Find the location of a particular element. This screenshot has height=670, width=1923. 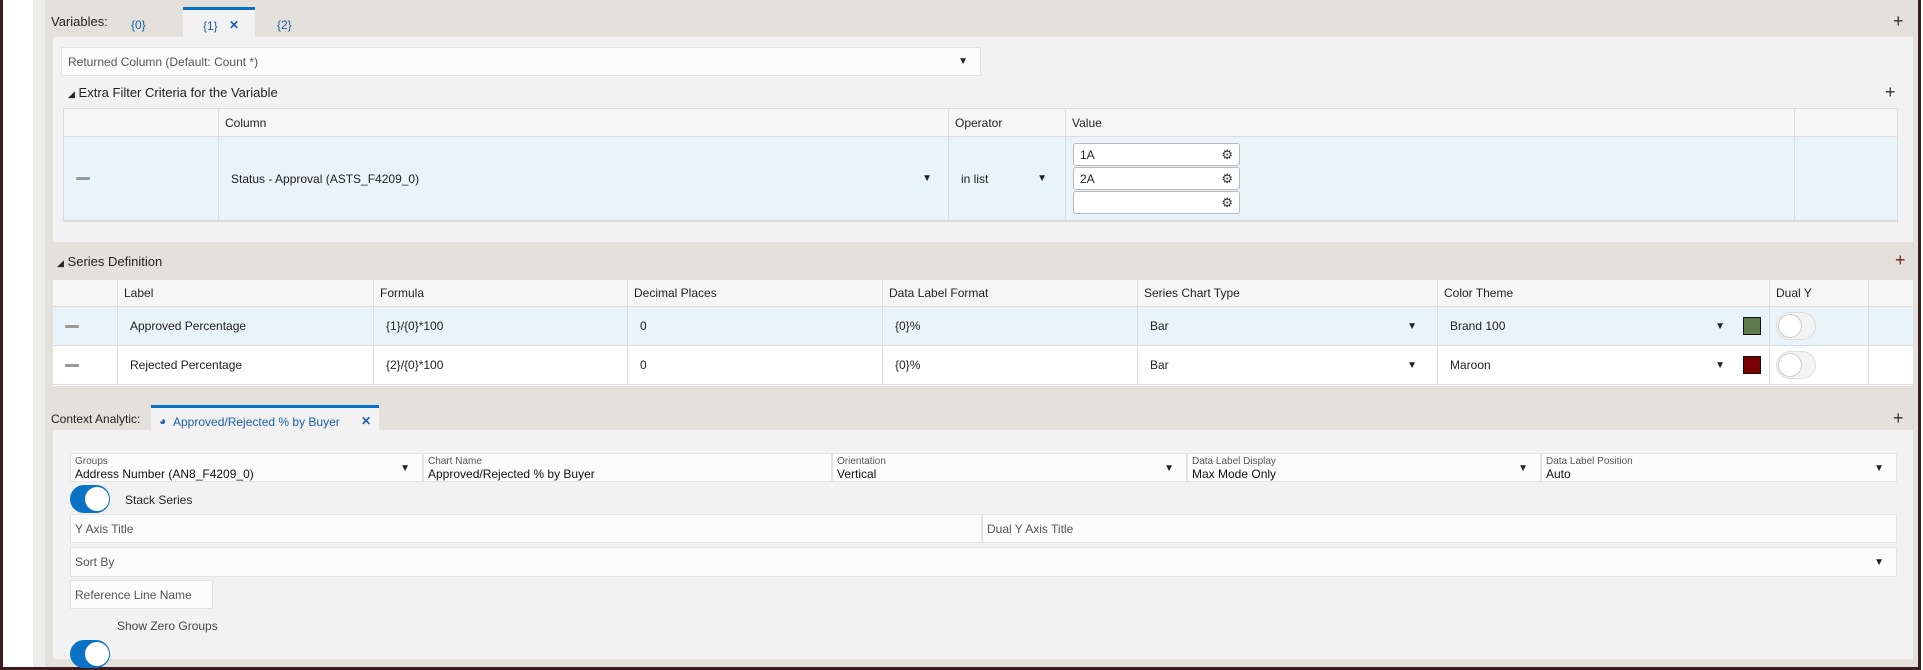

pie-chart-icon: ◕ is located at coordinates (163, 421).